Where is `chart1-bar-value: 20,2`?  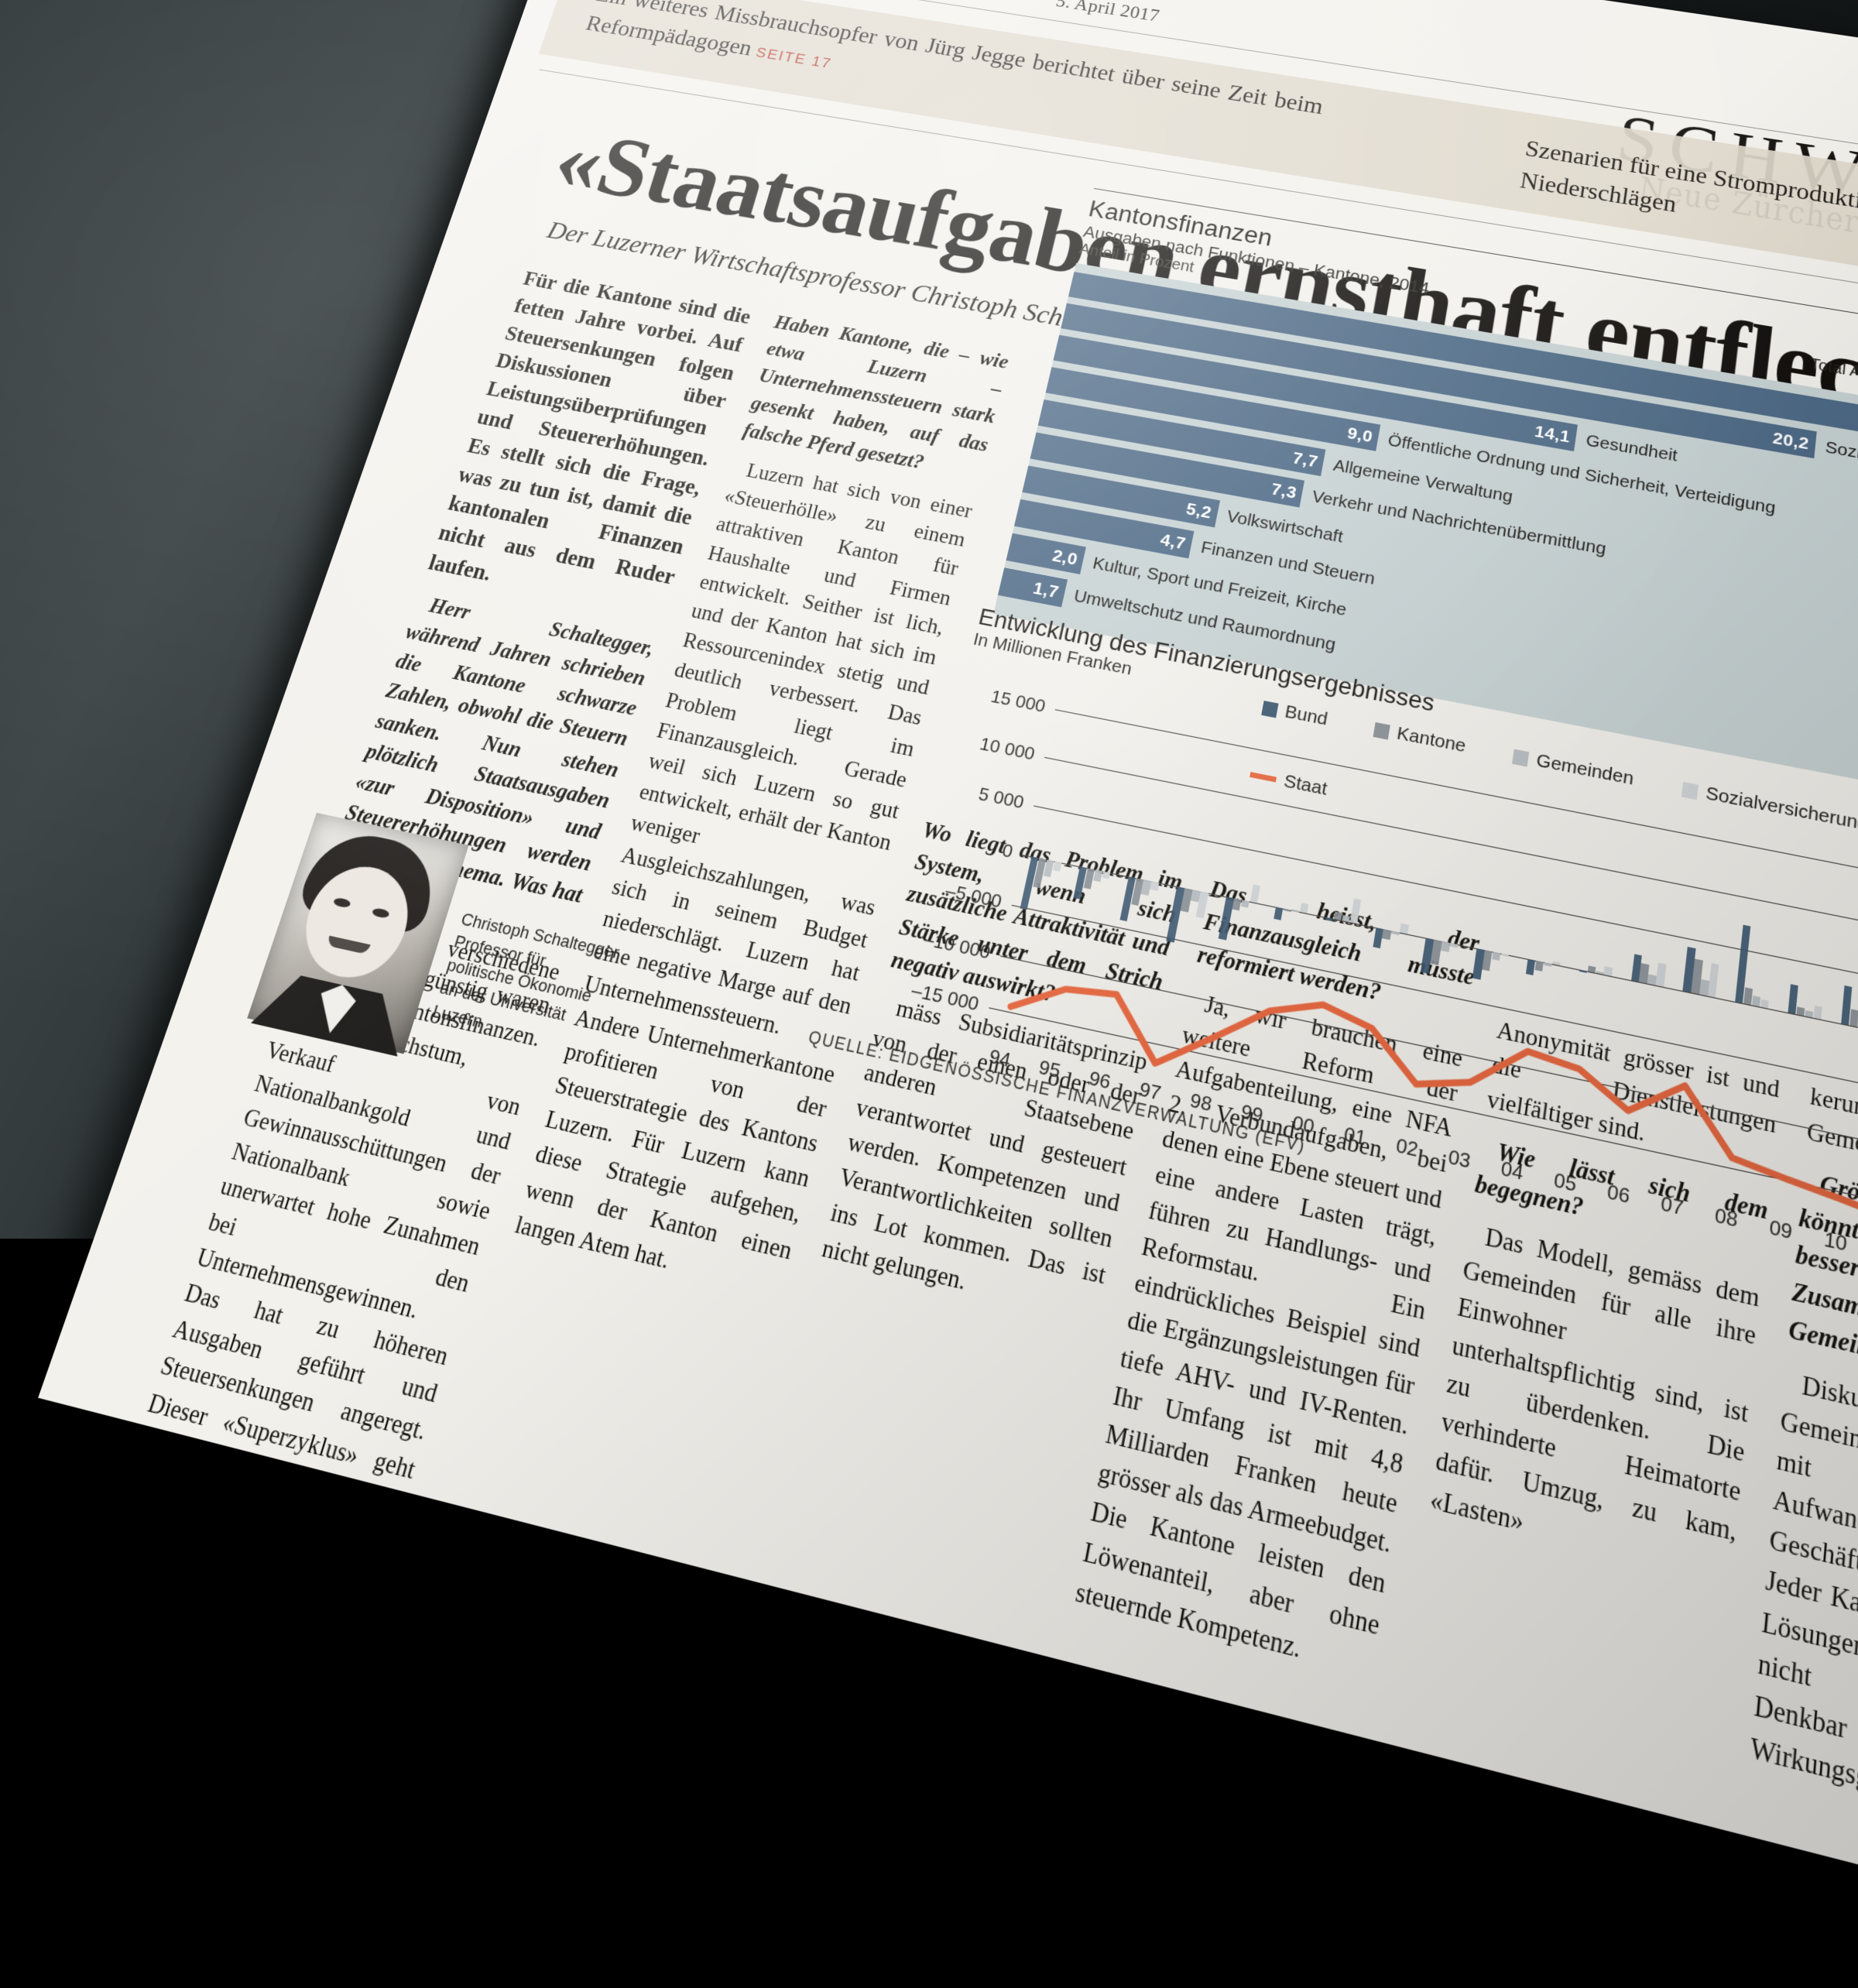
chart1-bar-value: 20,2 is located at coordinates (1790, 441).